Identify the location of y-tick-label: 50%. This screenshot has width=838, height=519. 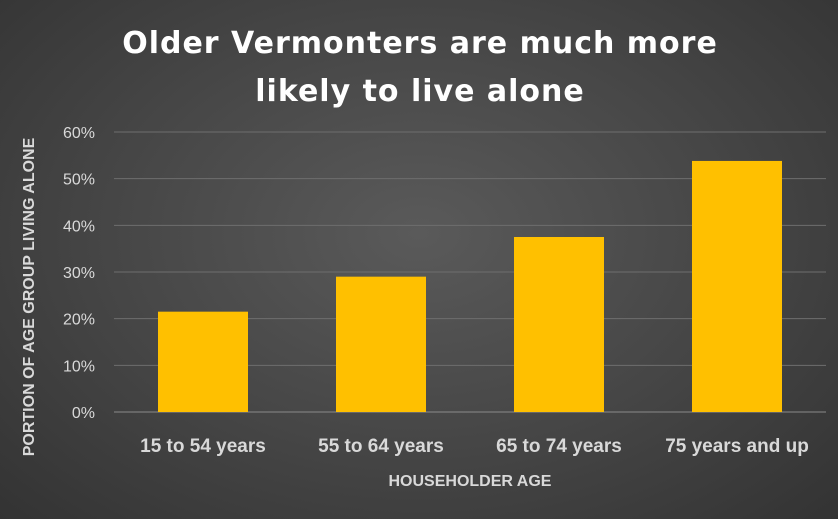
(79, 180).